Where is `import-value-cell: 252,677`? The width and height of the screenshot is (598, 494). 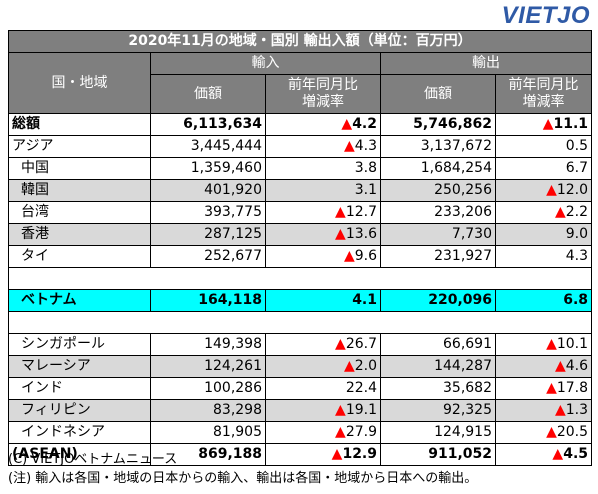
import-value-cell: 252,677 is located at coordinates (208, 256).